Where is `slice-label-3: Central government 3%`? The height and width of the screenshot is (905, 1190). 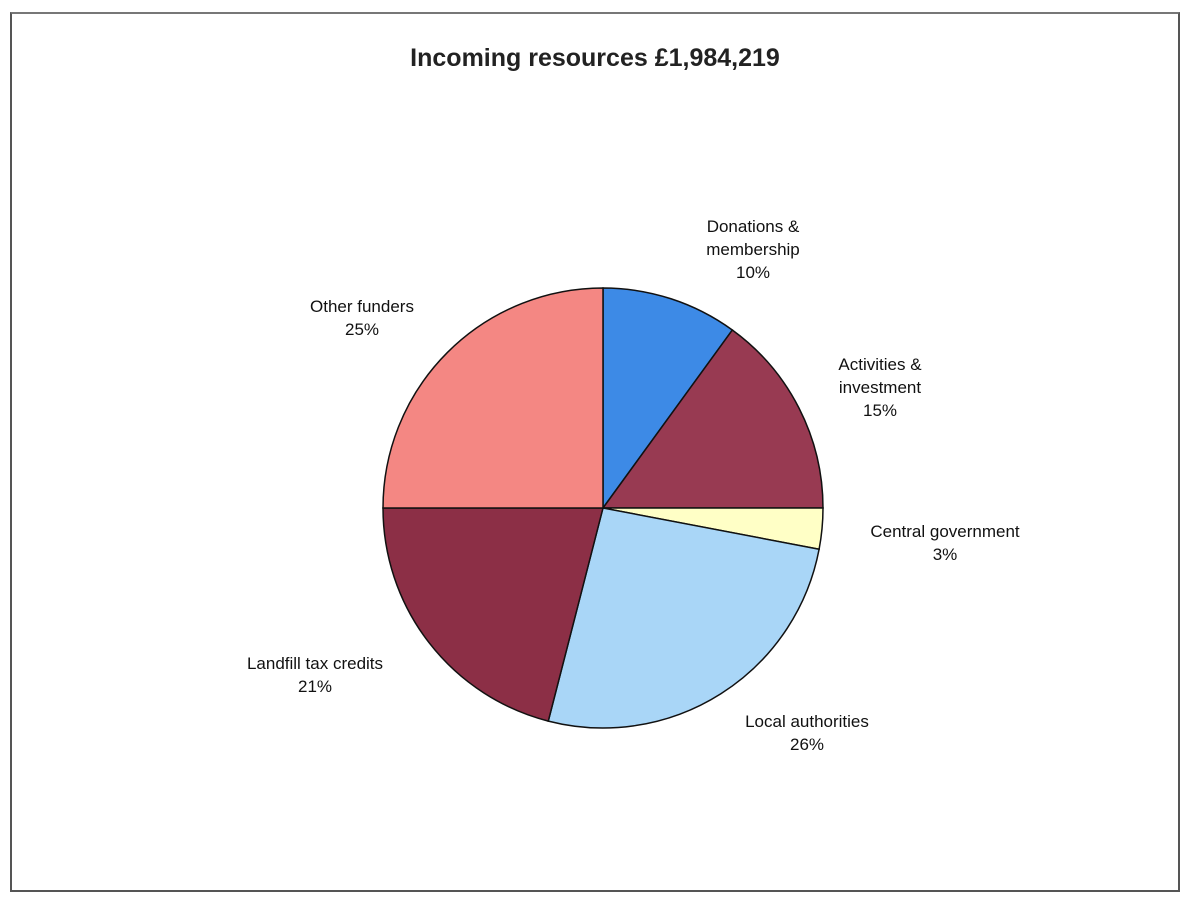 slice-label-3: Central government 3% is located at coordinates (945, 543).